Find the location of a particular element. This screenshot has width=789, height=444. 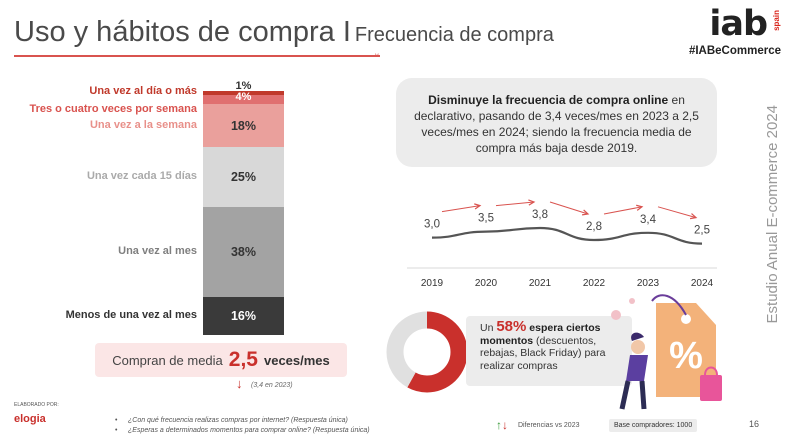

bar-value-label-0: 1% is located at coordinates (243, 86).